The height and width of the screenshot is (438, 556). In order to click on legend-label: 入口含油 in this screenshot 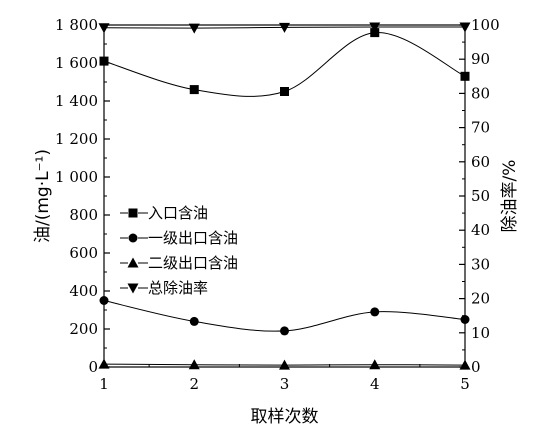, I will do `click(178, 213)`.